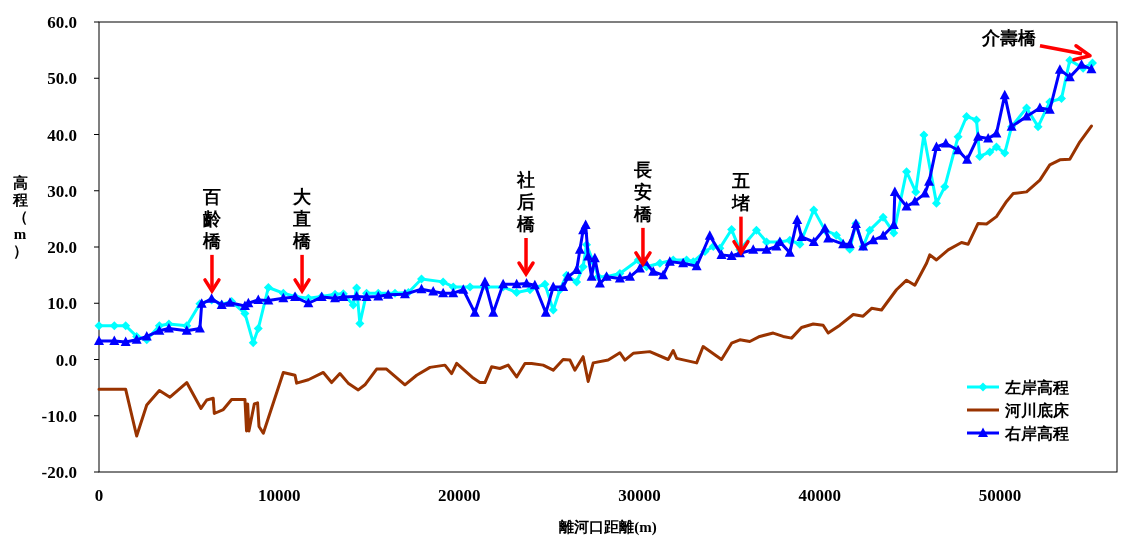  Describe the element at coordinates (1037, 410) in the screenshot. I see `legend-label: 河川底床` at that location.